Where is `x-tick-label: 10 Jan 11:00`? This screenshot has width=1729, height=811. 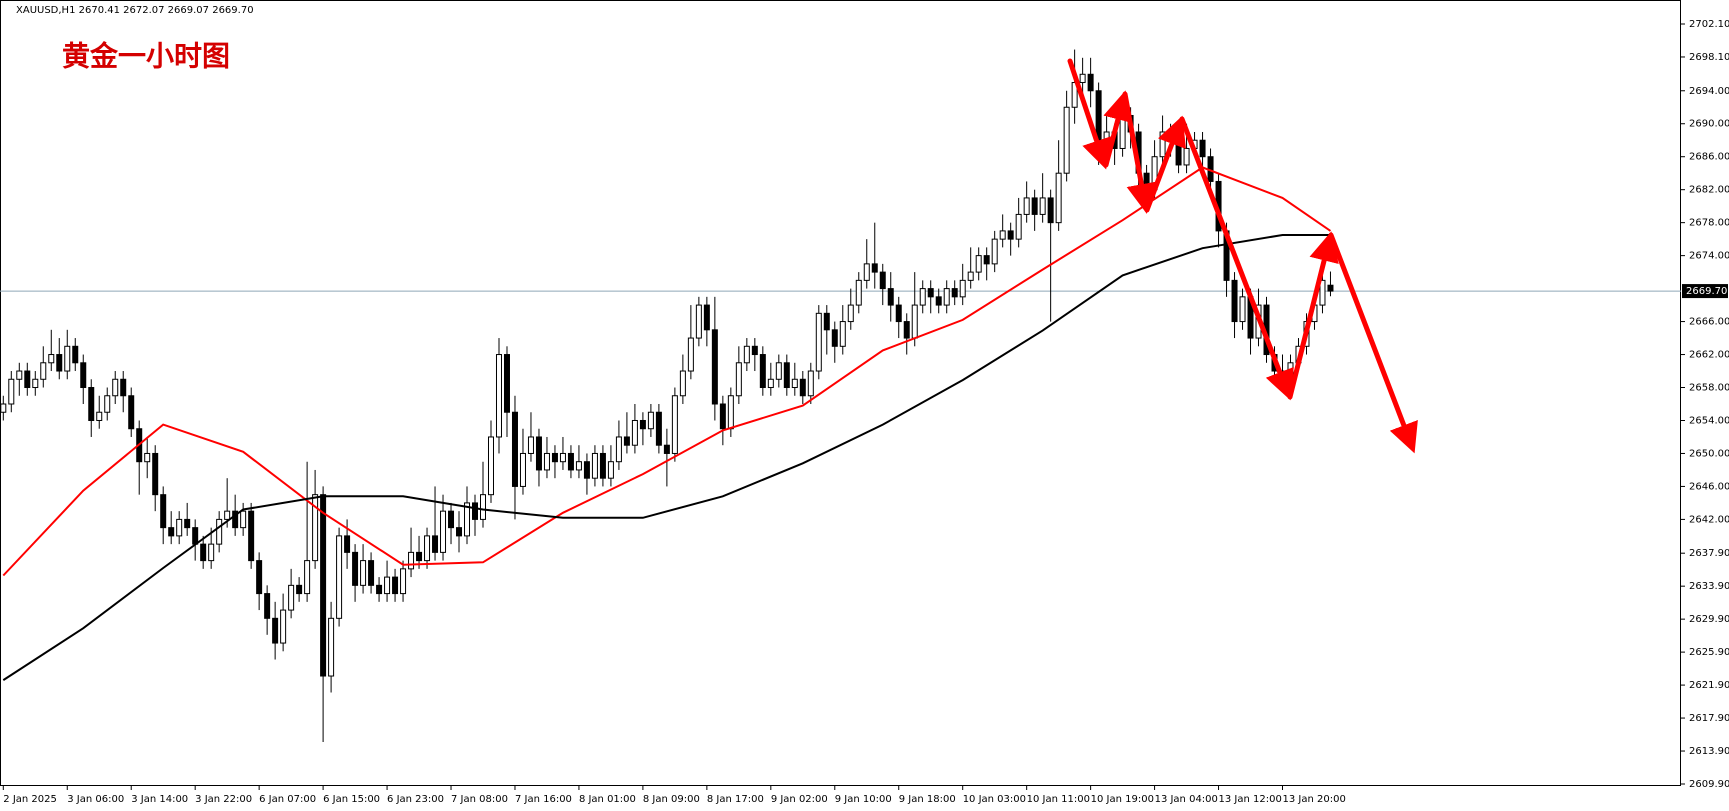 x-tick-label: 10 Jan 11:00 is located at coordinates (1058, 799).